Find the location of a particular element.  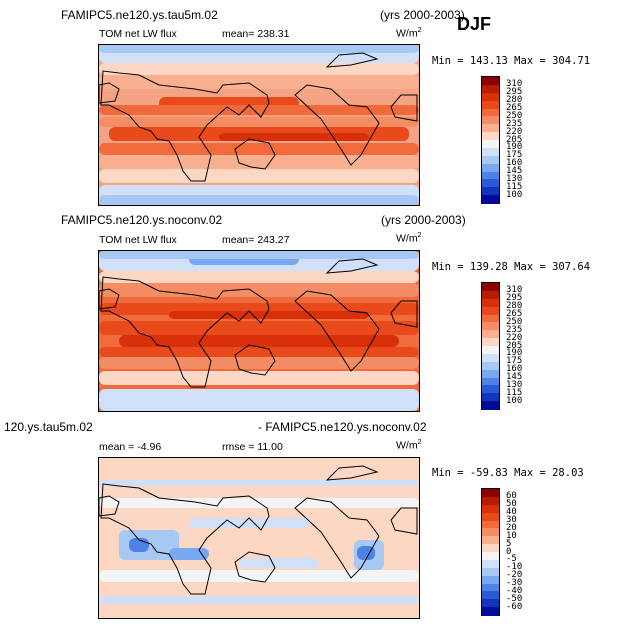

colorbar-level-label: 190 is located at coordinates (514, 147).